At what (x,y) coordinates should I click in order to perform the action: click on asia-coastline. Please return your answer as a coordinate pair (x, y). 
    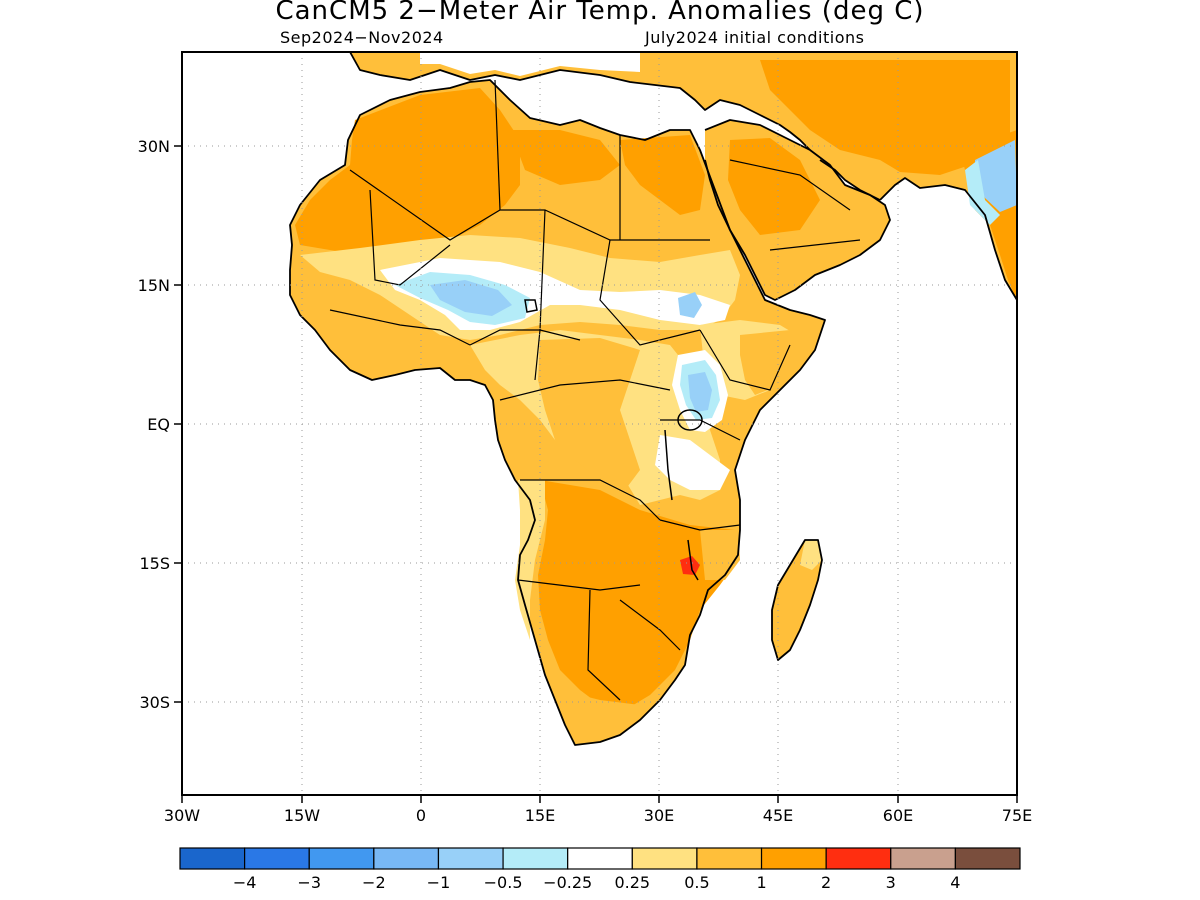
    Looking at the image, I should click on (948, 239).